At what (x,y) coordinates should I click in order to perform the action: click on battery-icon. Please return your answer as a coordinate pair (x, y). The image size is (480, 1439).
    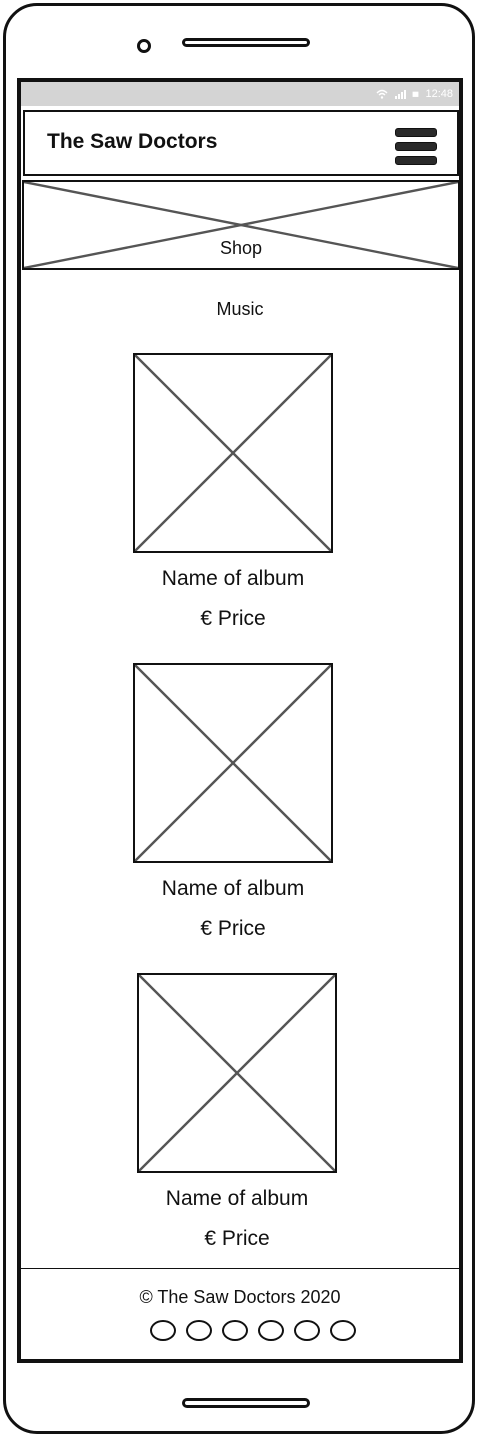
    Looking at the image, I should click on (416, 94).